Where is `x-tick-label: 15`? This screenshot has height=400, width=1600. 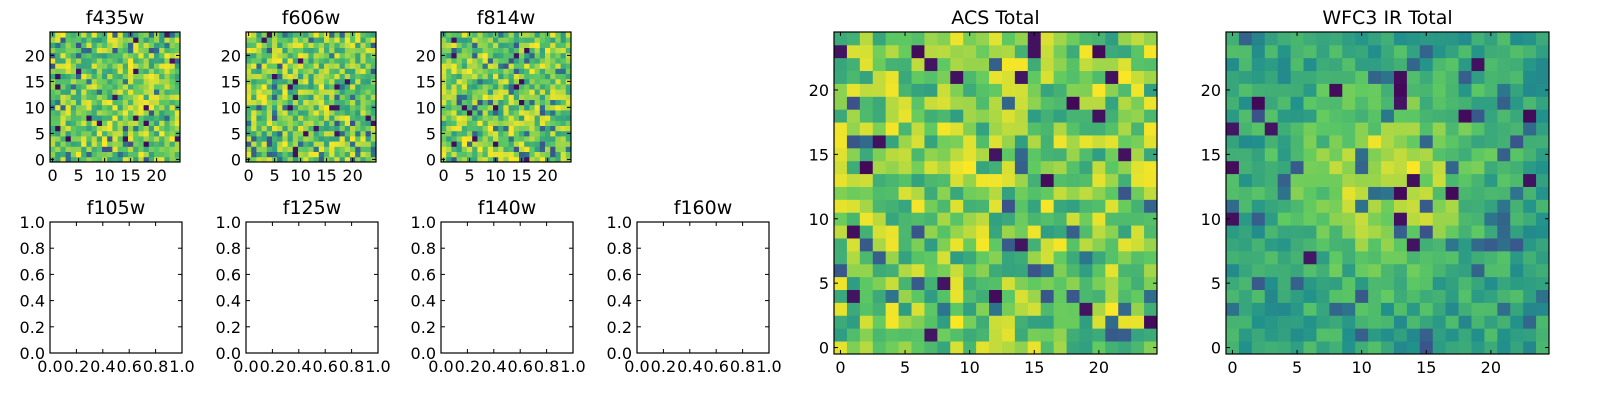
x-tick-label: 15 is located at coordinates (1426, 367).